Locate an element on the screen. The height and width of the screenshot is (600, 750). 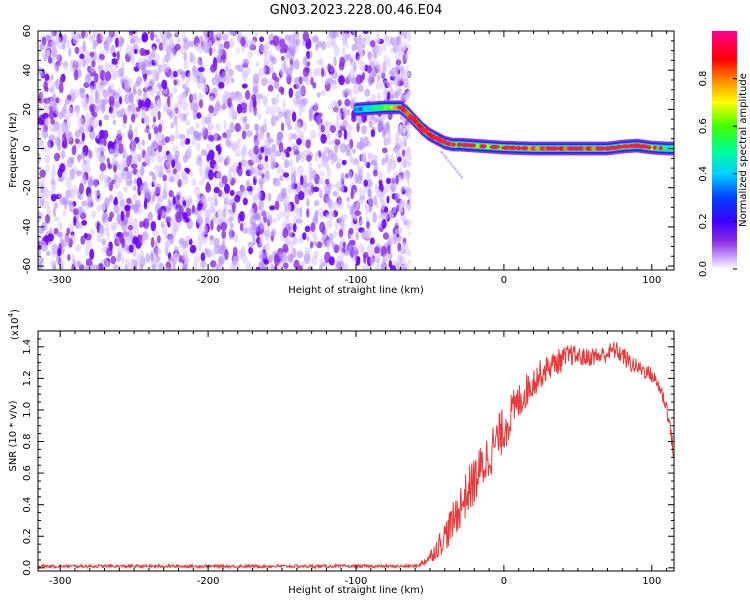
spectrogram-x-label: Height of straight line (km) is located at coordinates (356, 290).